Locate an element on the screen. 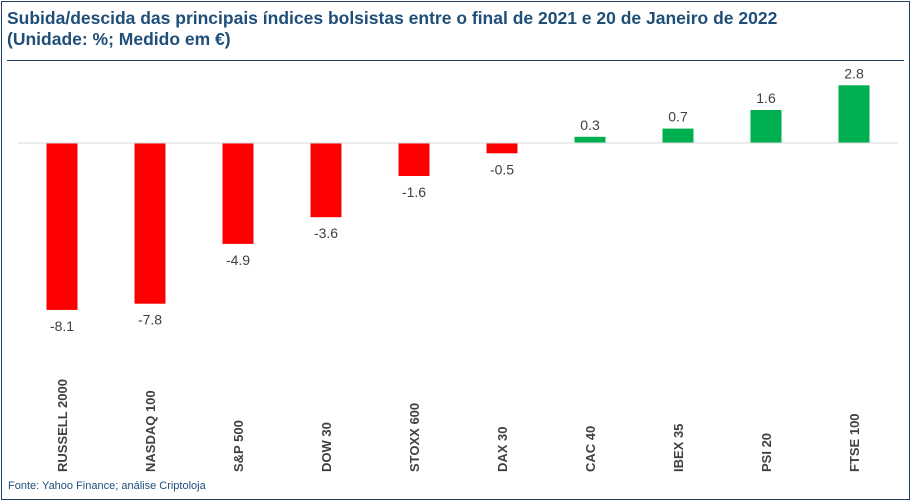 This screenshot has height=503, width=913. data-label-5: -0.5 is located at coordinates (502, 169).